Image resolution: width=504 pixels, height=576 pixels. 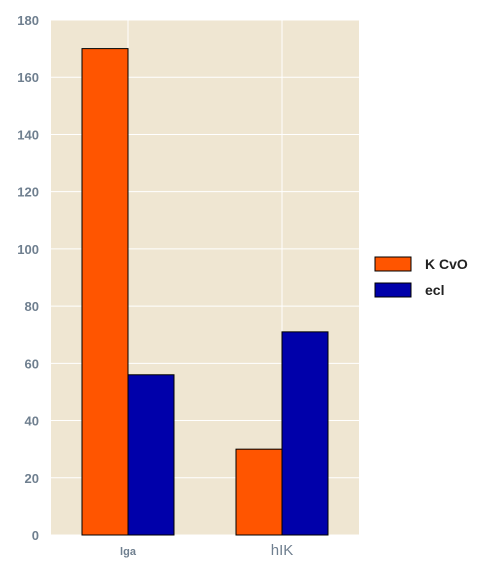 What do you see at coordinates (446, 264) in the screenshot?
I see `legend-label-k-cvo: K CvO` at bounding box center [446, 264].